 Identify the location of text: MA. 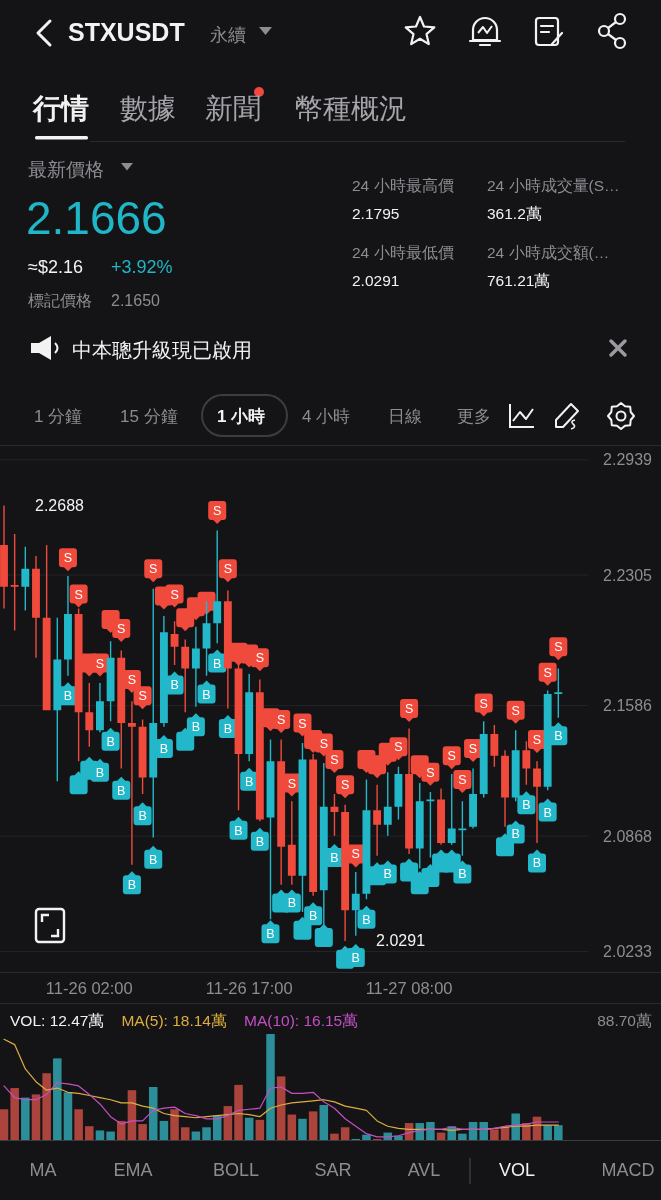
(43, 1170).